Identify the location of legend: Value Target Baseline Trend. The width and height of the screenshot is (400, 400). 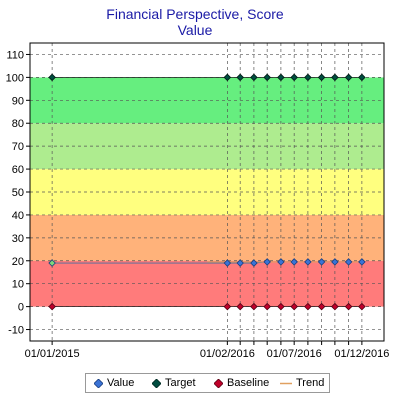
(207, 383).